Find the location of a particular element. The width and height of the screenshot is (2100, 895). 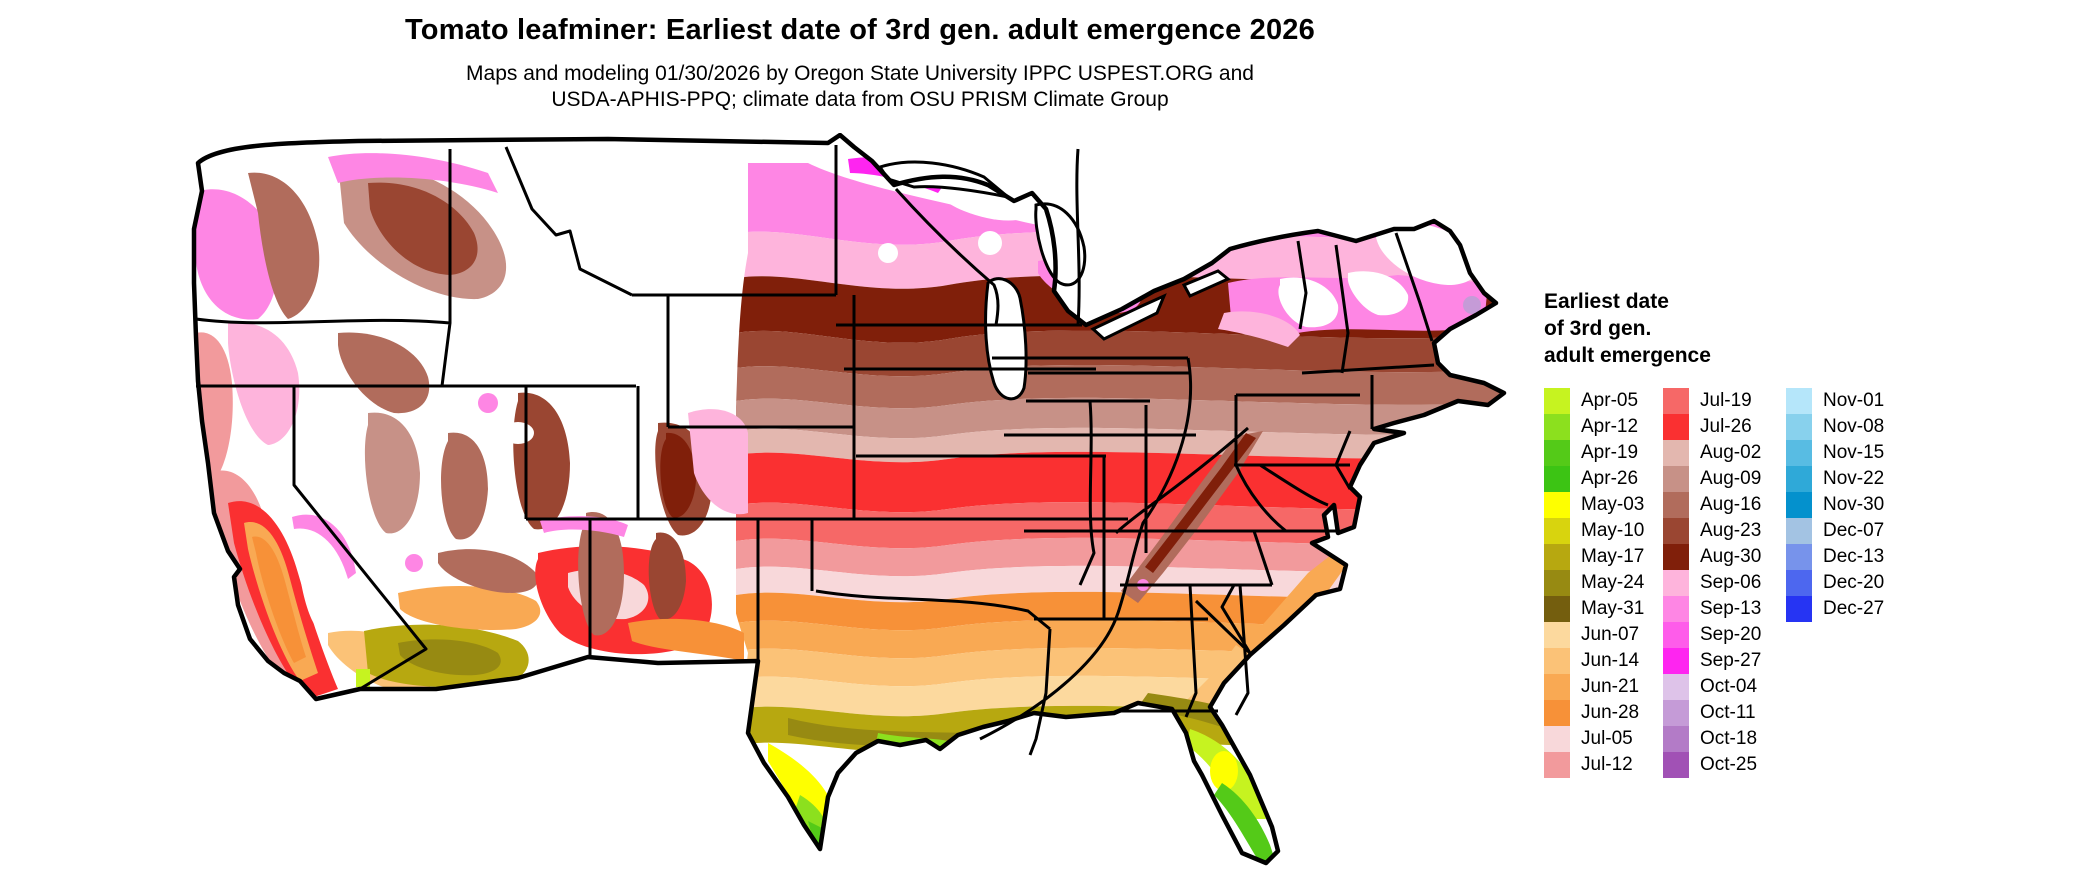

legend-label: Jul-26 is located at coordinates (1726, 426).